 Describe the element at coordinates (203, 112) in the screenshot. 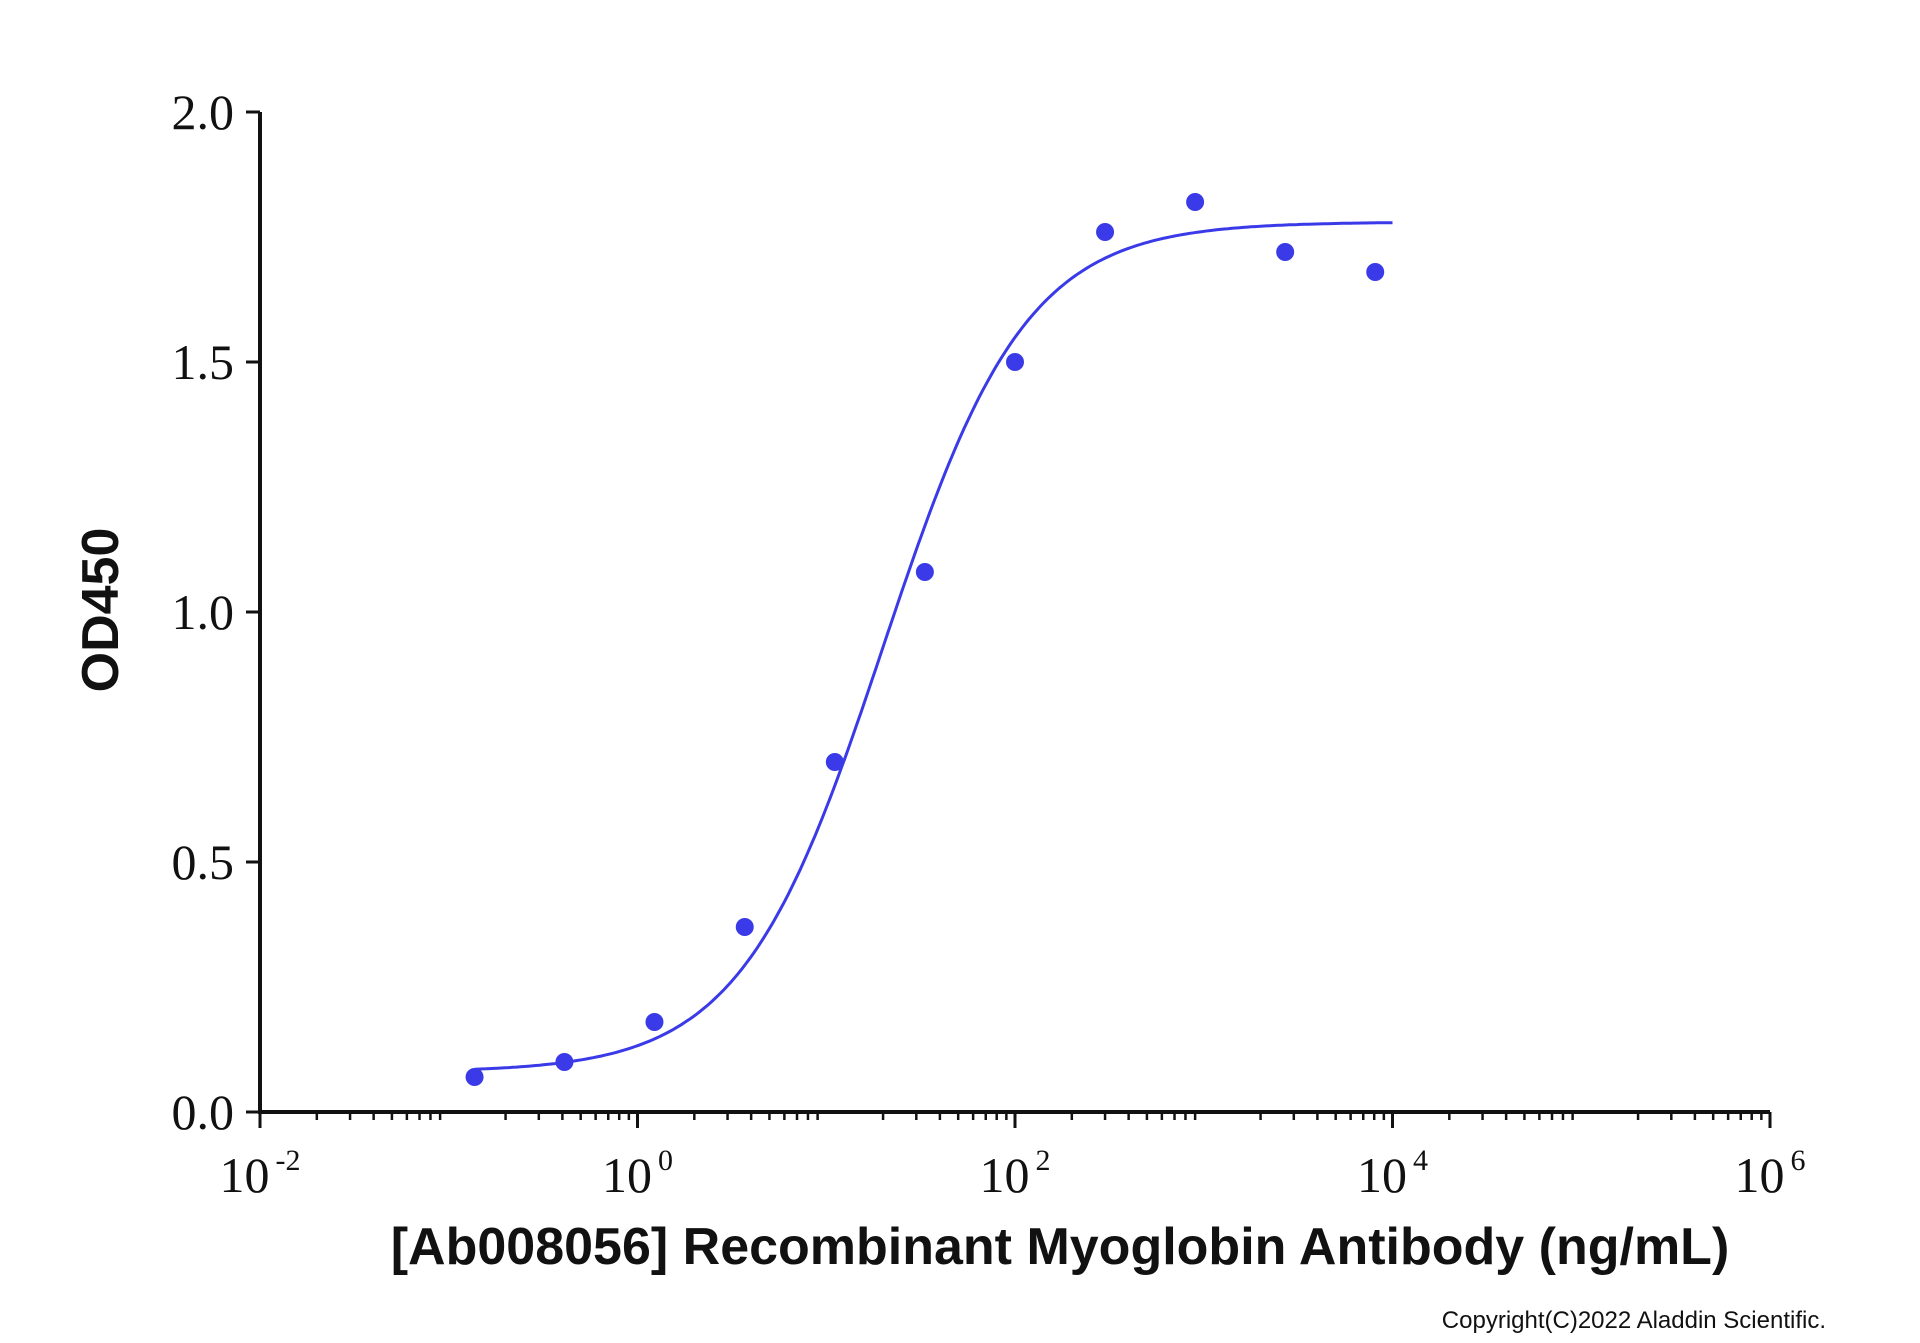

I see `y-tick-label: 2.0` at that location.